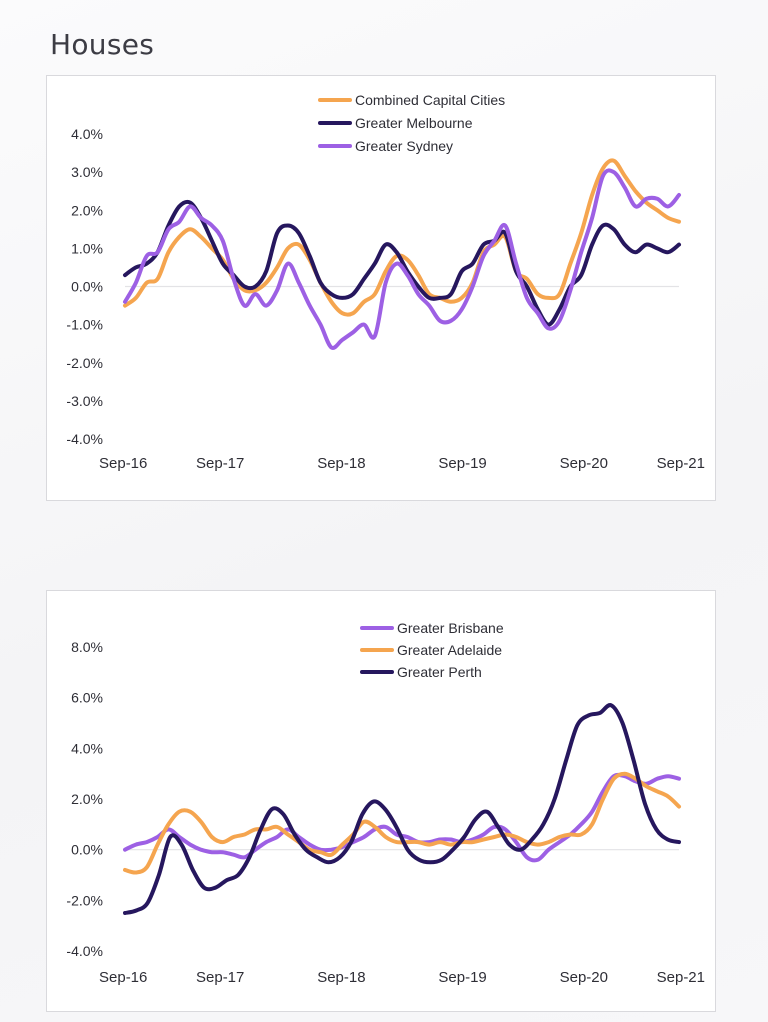 This screenshot has height=1022, width=768. Describe the element at coordinates (87, 248) in the screenshot. I see `y-tick-label: 1.0%` at that location.